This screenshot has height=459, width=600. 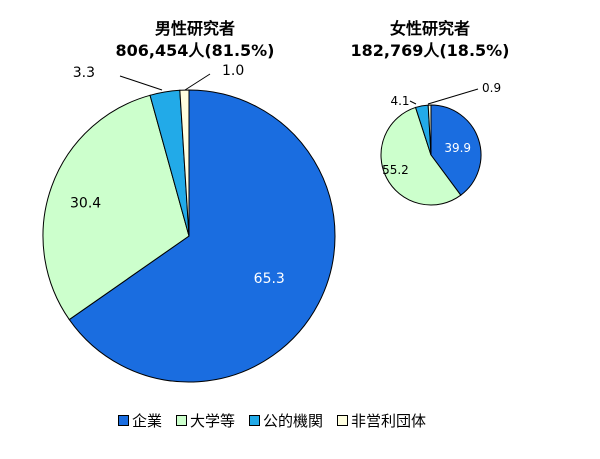 I want to click on female-leader-nonprofit, so click(x=453, y=96).